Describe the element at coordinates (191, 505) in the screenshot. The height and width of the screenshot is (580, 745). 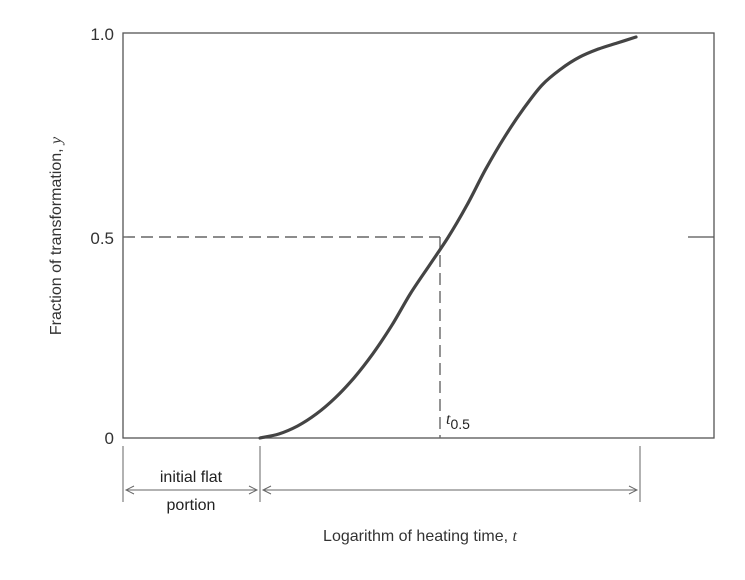
I see `flat-label-line2: portion` at that location.